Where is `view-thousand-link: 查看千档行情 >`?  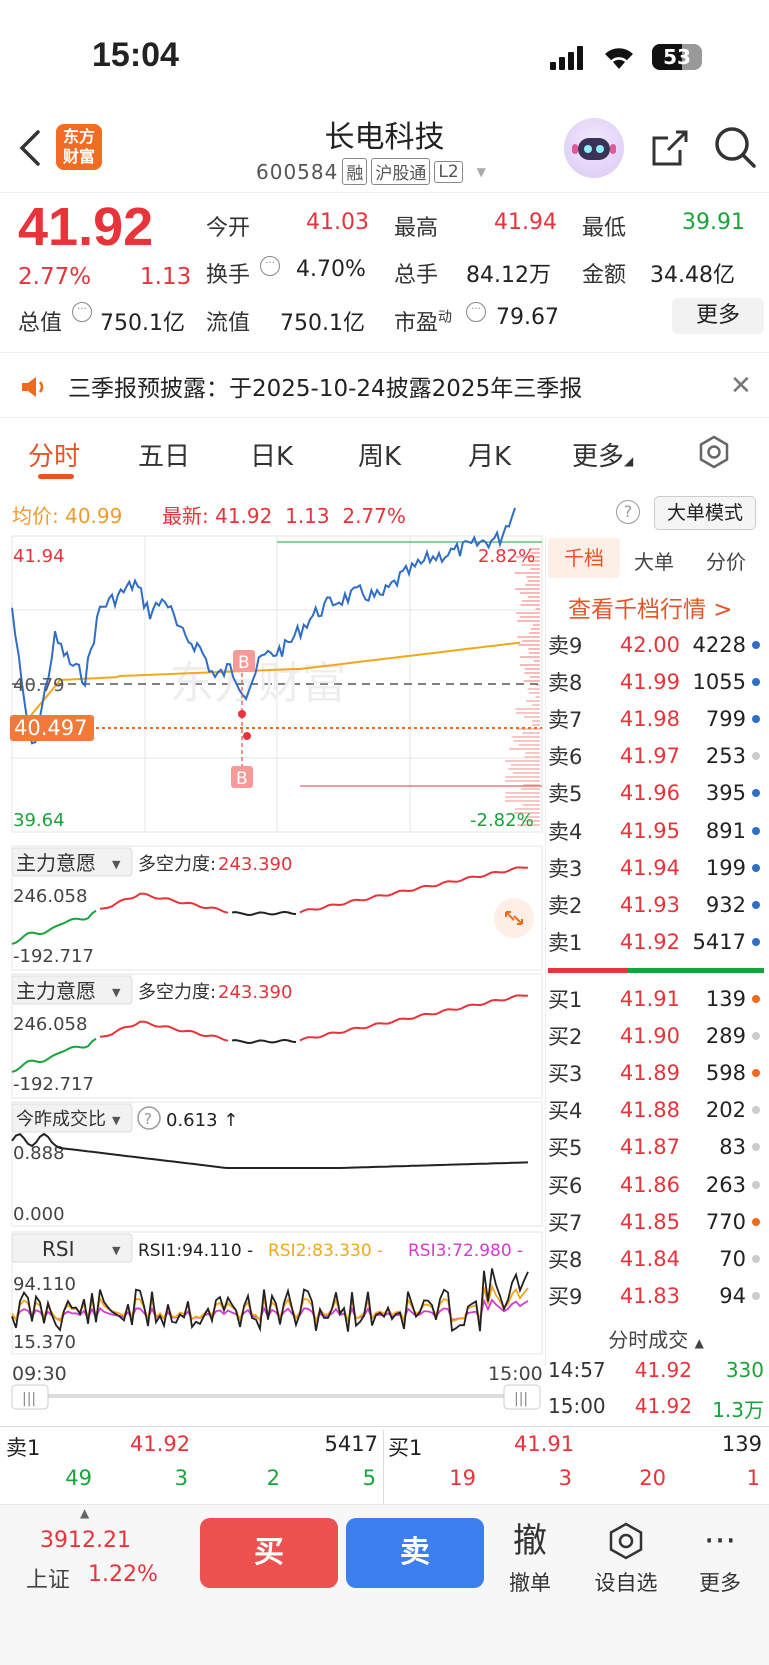
view-thousand-link: 查看千档行情 > is located at coordinates (650, 610).